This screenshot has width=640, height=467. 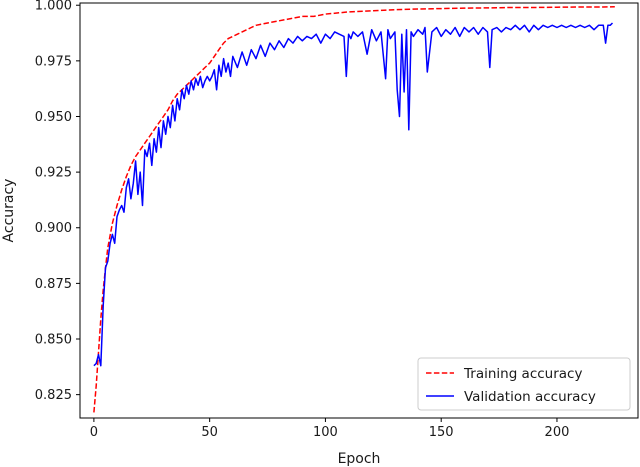 What do you see at coordinates (557, 432) in the screenshot?
I see `x-tick-label: 200` at bounding box center [557, 432].